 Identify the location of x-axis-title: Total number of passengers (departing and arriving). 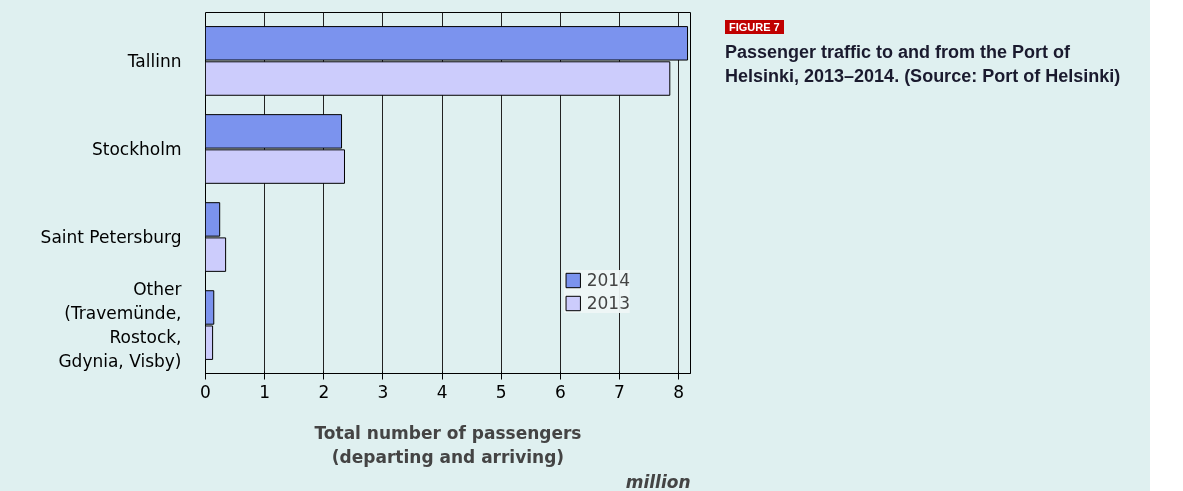
(448, 444).